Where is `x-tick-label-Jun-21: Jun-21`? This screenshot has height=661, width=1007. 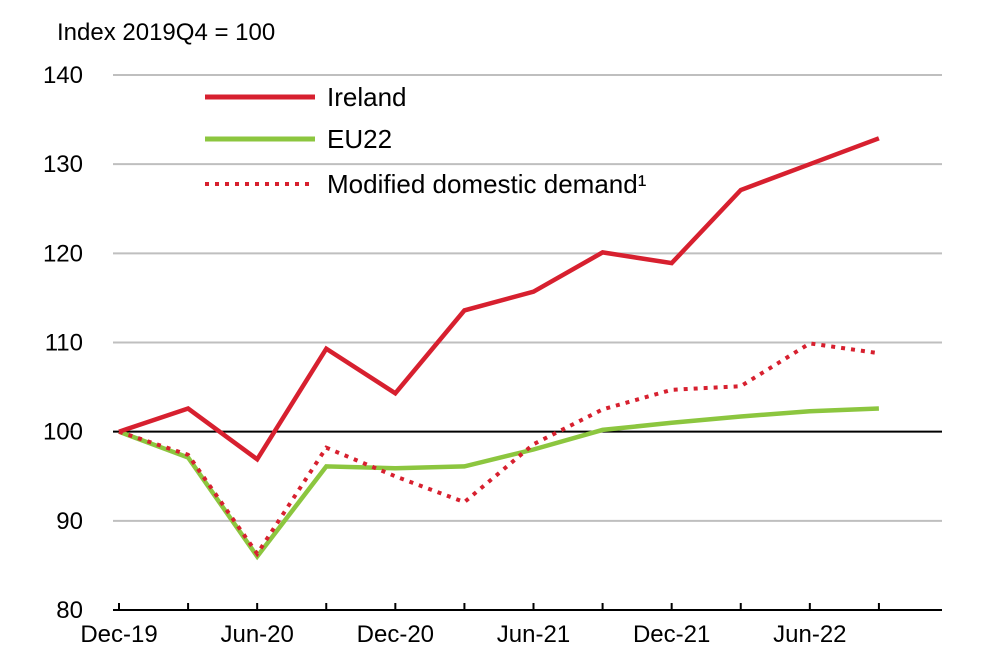
x-tick-label-Jun-21: Jun-21 is located at coordinates (533, 634).